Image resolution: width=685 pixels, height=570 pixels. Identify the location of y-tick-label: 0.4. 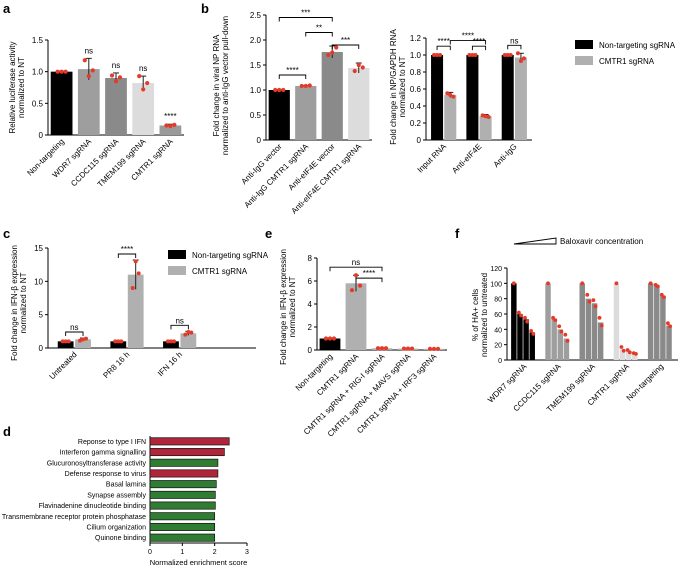
(416, 106).